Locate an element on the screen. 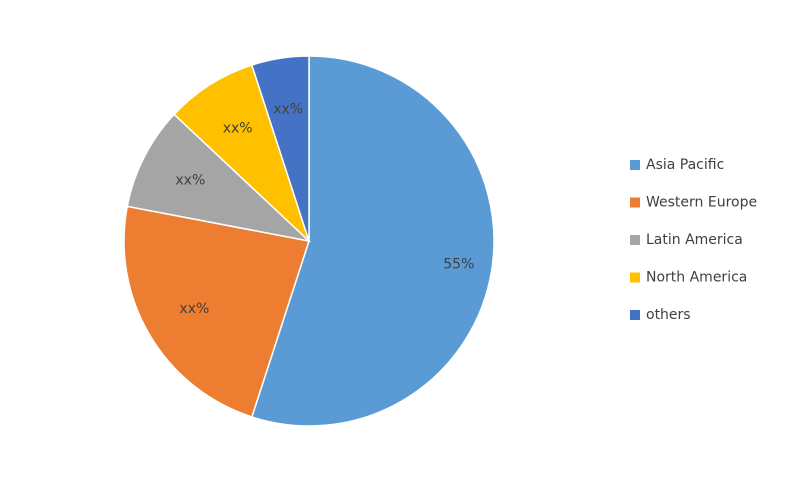  legend-label: Asia Pacific is located at coordinates (685, 165).